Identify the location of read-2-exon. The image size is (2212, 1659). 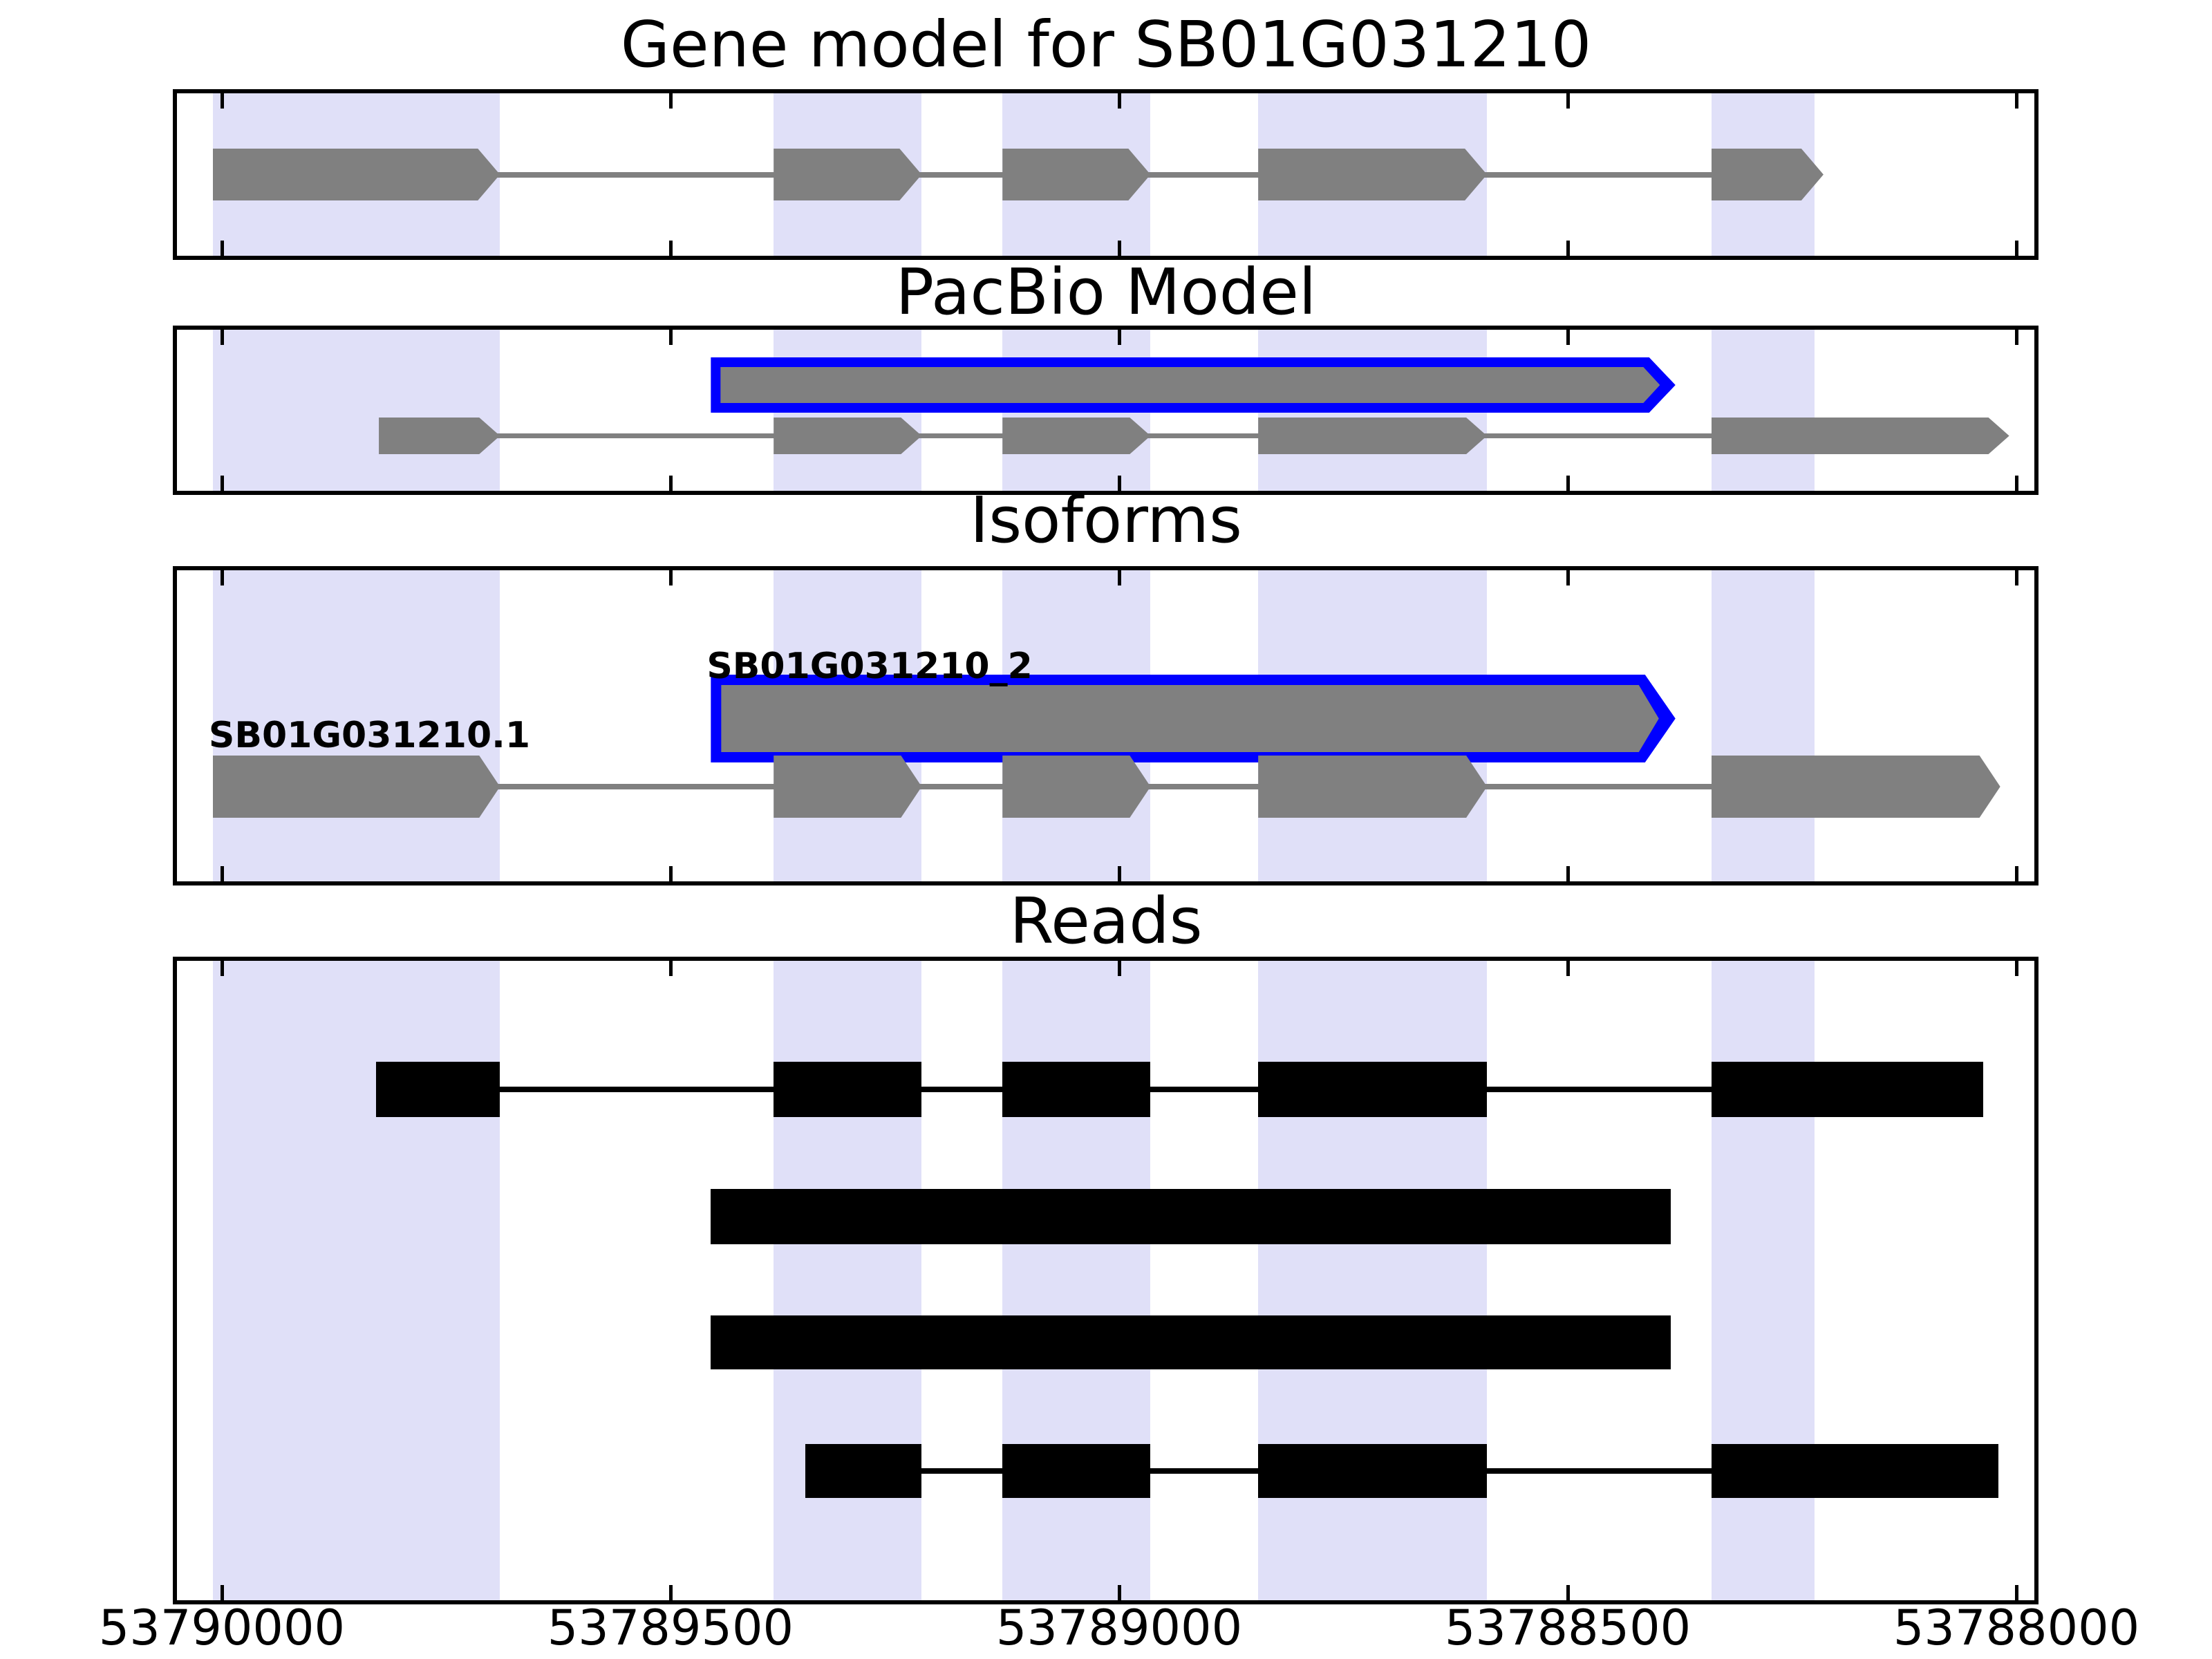
(1191, 1216).